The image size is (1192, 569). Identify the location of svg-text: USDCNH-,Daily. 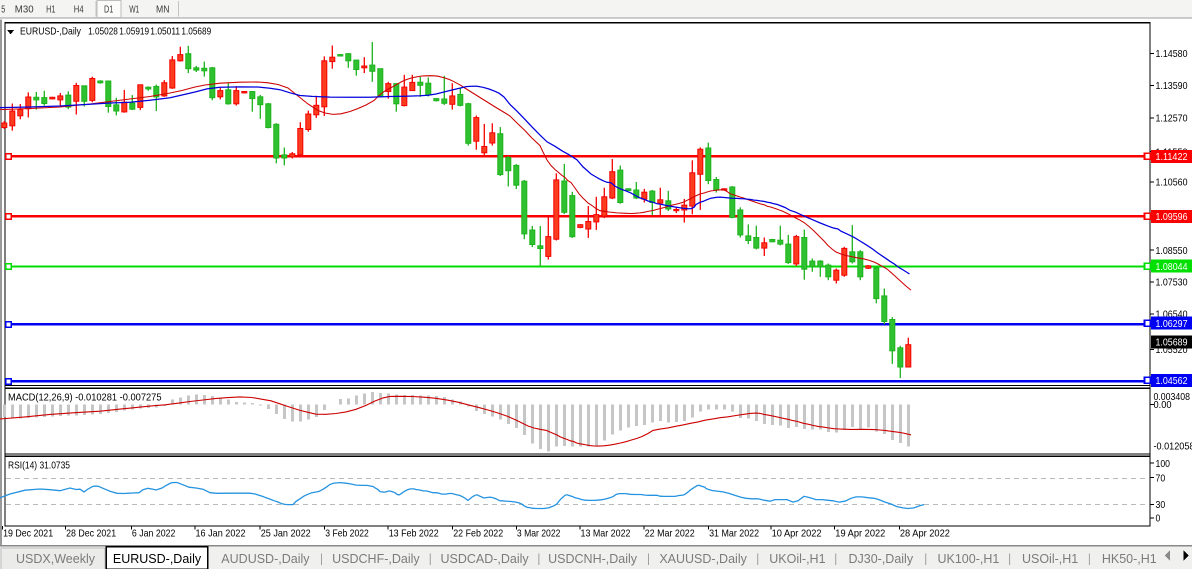
(593, 559).